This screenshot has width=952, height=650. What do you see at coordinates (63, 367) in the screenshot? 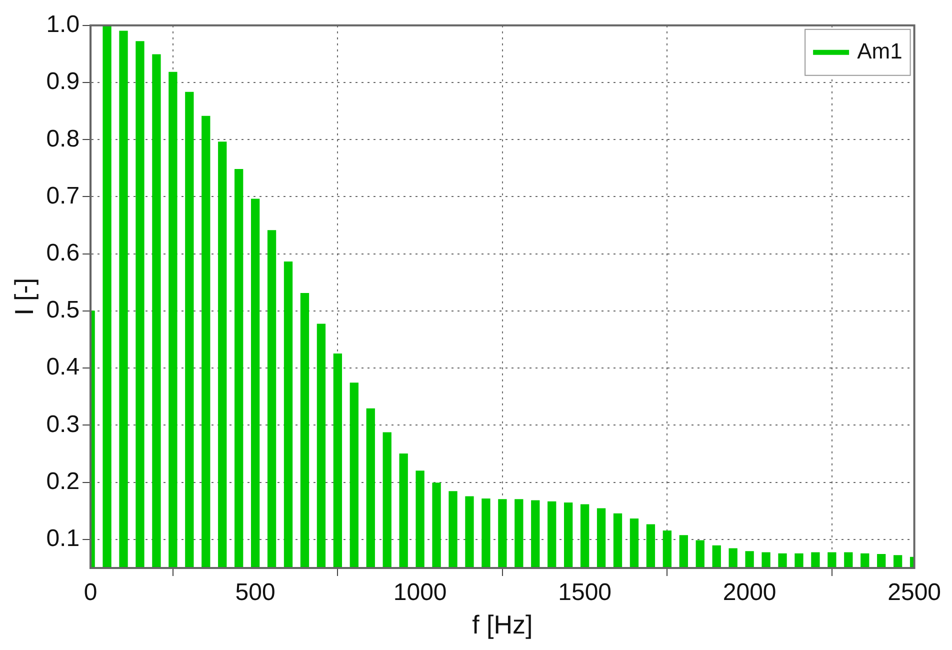
I see `y-tick-label: 0.4` at bounding box center [63, 367].